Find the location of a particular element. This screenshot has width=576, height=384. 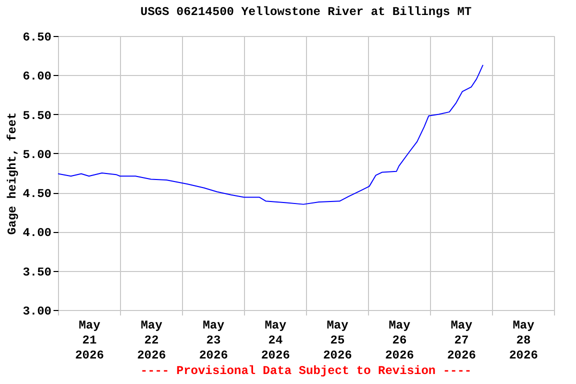

x-tick-label: May 27 2026 is located at coordinates (461, 340).